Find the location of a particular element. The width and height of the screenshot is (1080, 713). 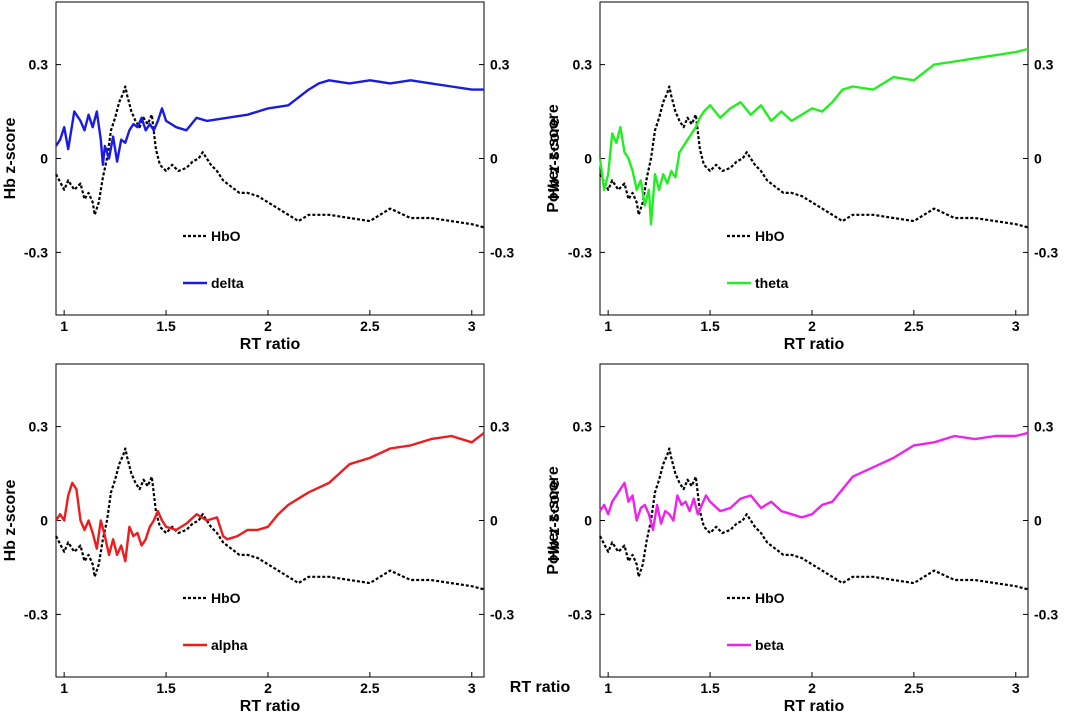

legend-label-delta: delta is located at coordinates (227, 283).